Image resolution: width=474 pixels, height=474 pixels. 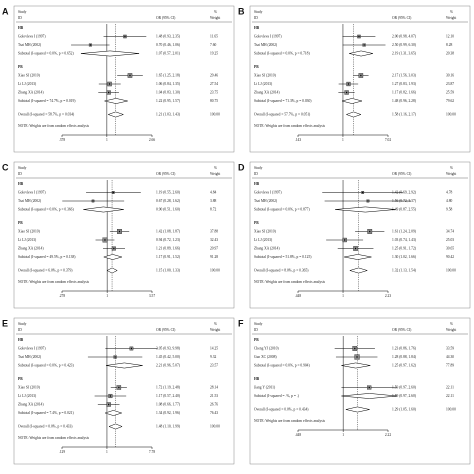 What do you see at coordinates (152, 296) in the screenshot?
I see `x-tick-label: 3.57` at bounding box center [152, 296].